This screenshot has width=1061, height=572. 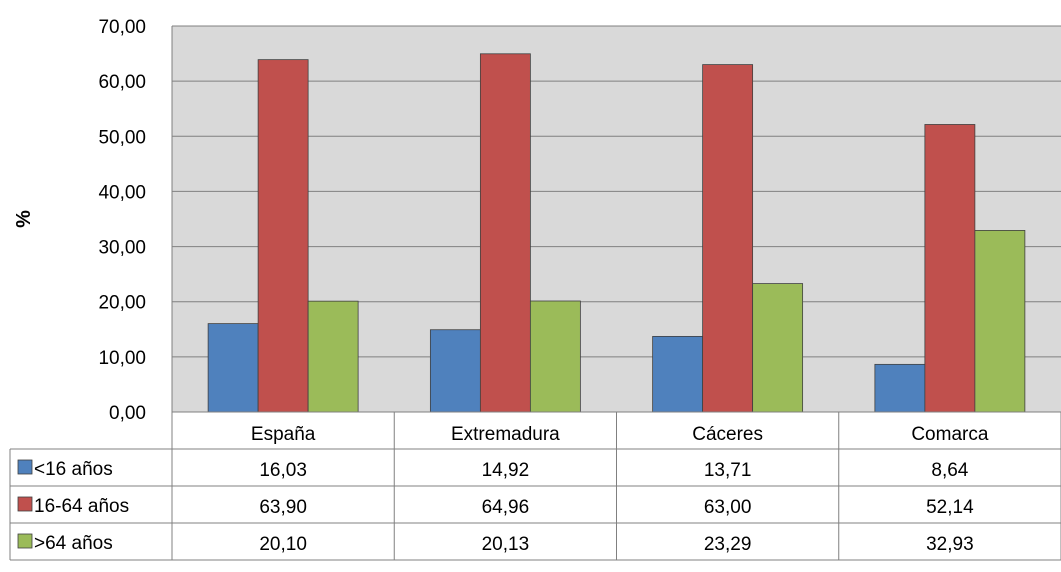 I want to click on category-label: Extremadura, so click(x=505, y=434).